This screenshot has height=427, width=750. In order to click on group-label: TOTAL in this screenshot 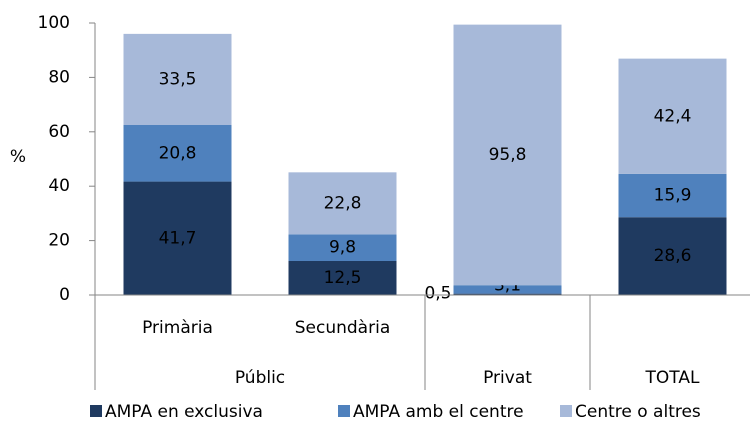, I will do `click(672, 378)`.